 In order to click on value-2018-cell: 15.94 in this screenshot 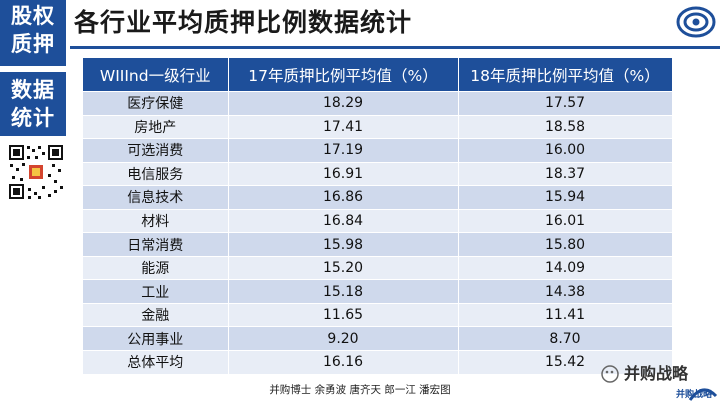, I will do `click(565, 197)`.